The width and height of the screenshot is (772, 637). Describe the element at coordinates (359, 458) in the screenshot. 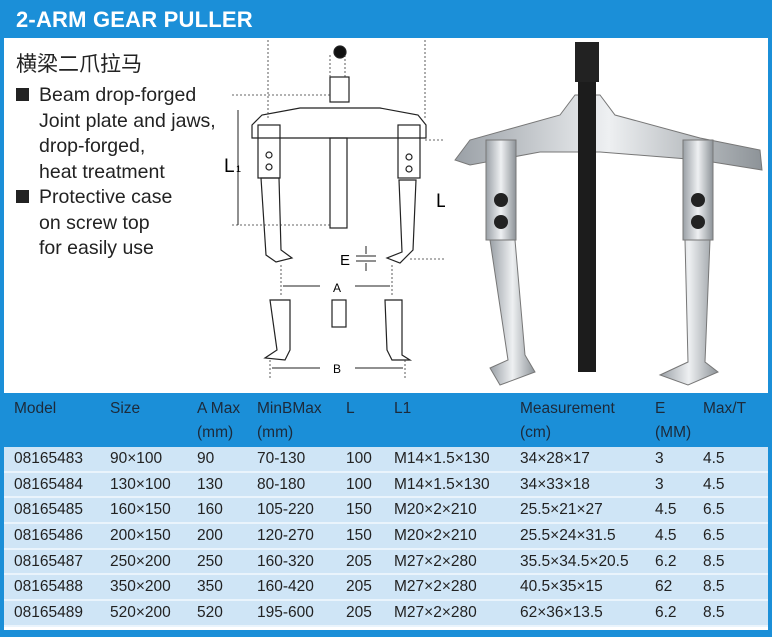

I see `table-cell: 100` at that location.